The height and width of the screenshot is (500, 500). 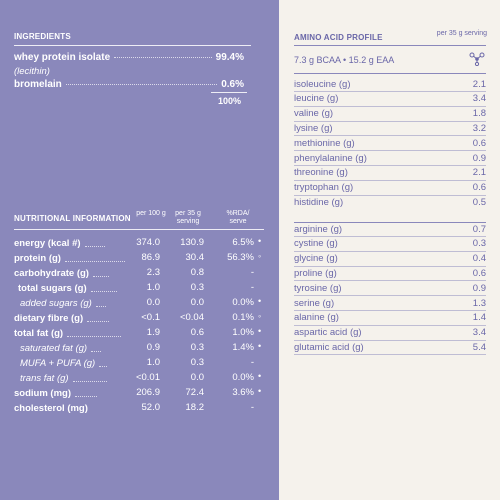 I want to click on amino-value: 3.2, so click(x=479, y=128).